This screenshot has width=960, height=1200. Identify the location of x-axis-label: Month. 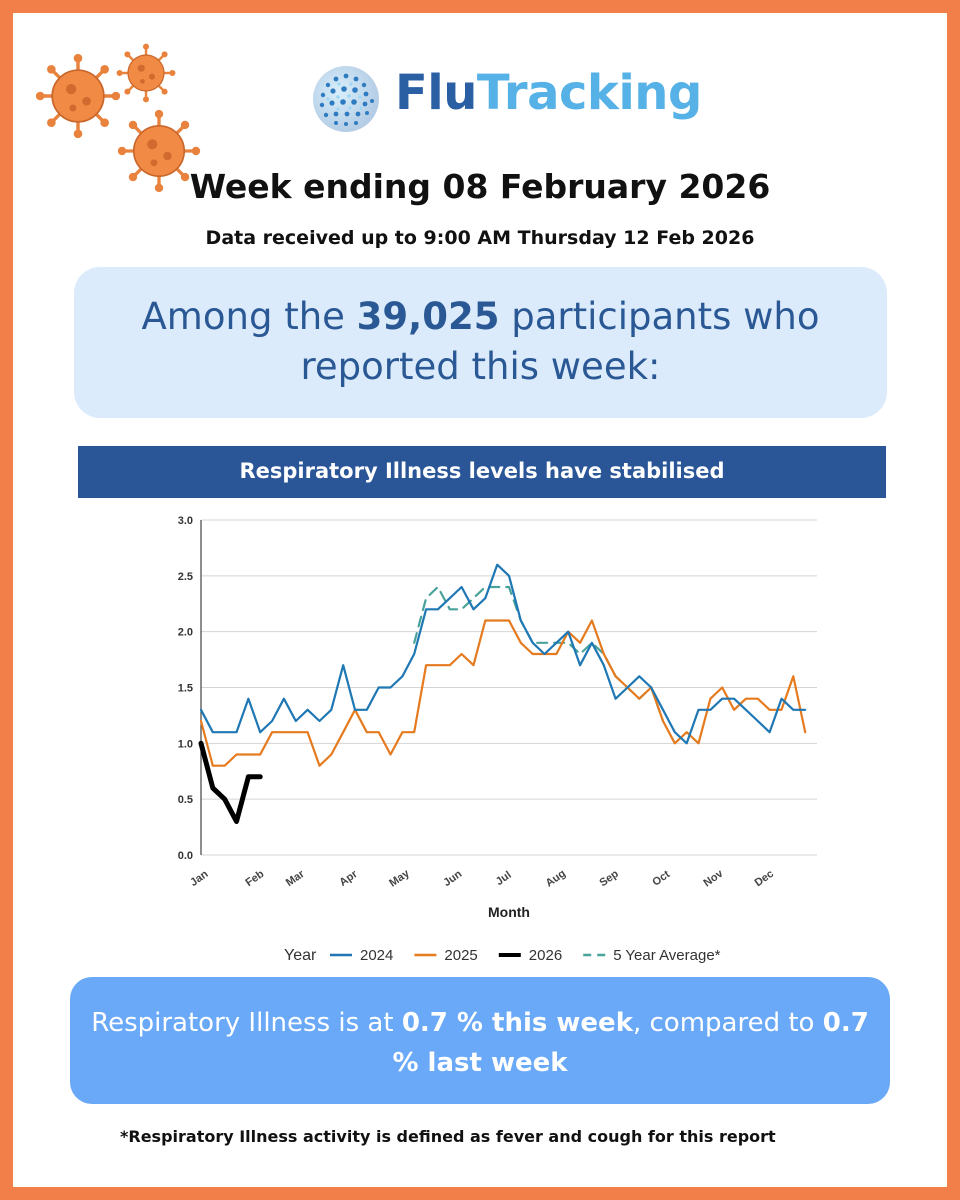
(509, 912).